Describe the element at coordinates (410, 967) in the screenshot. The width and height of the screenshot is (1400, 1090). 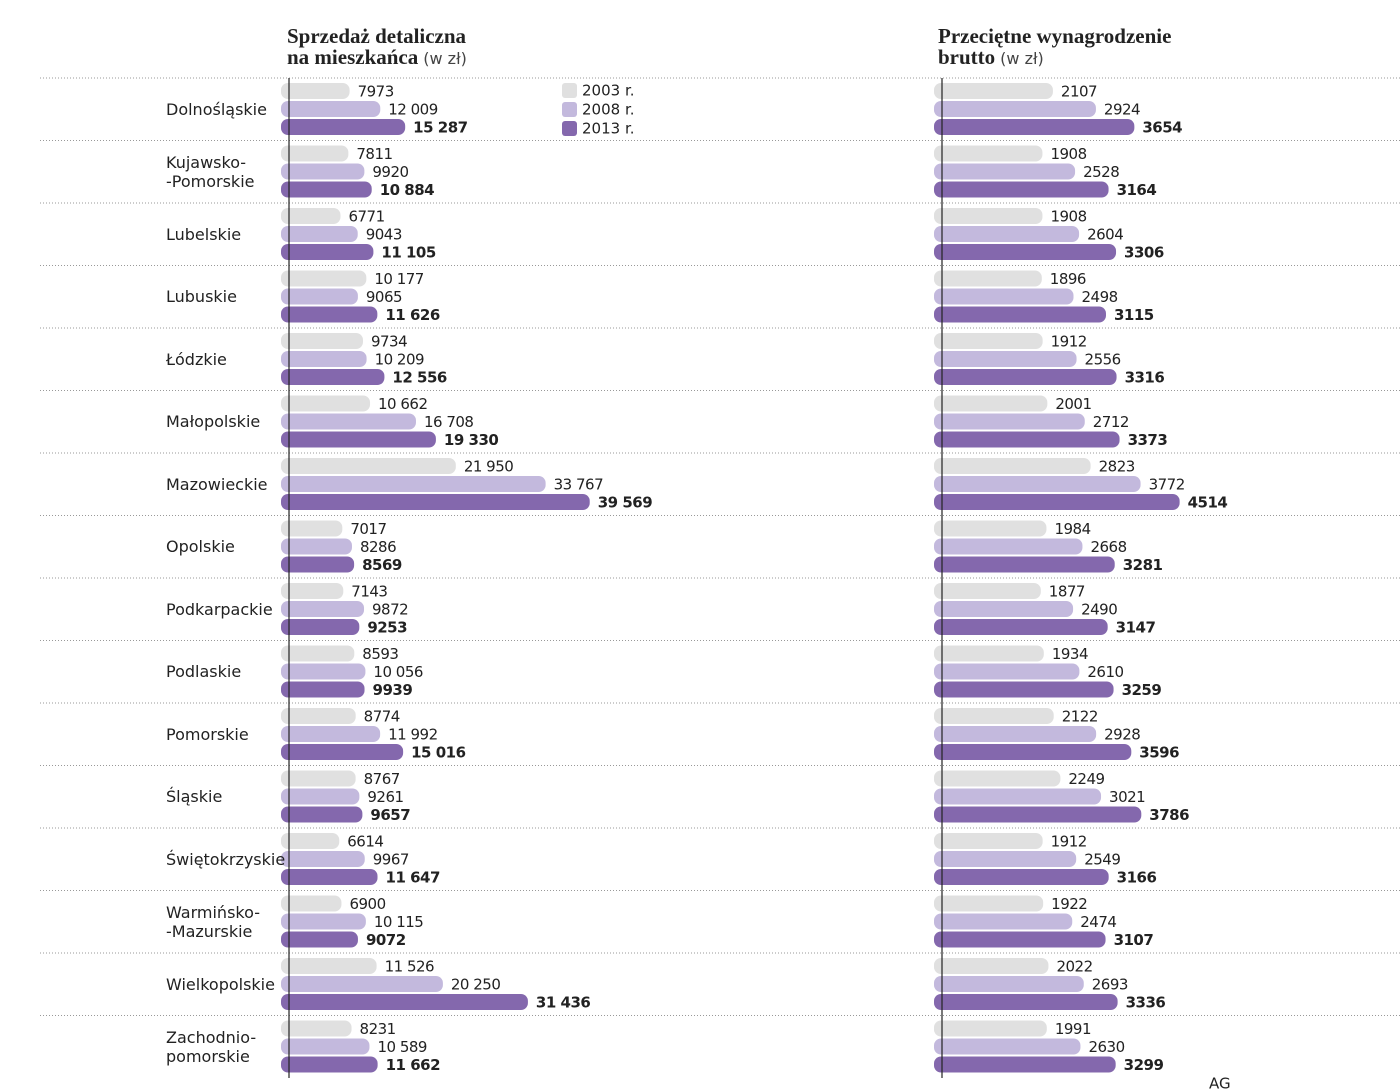
I see `value-label: 11 526` at that location.